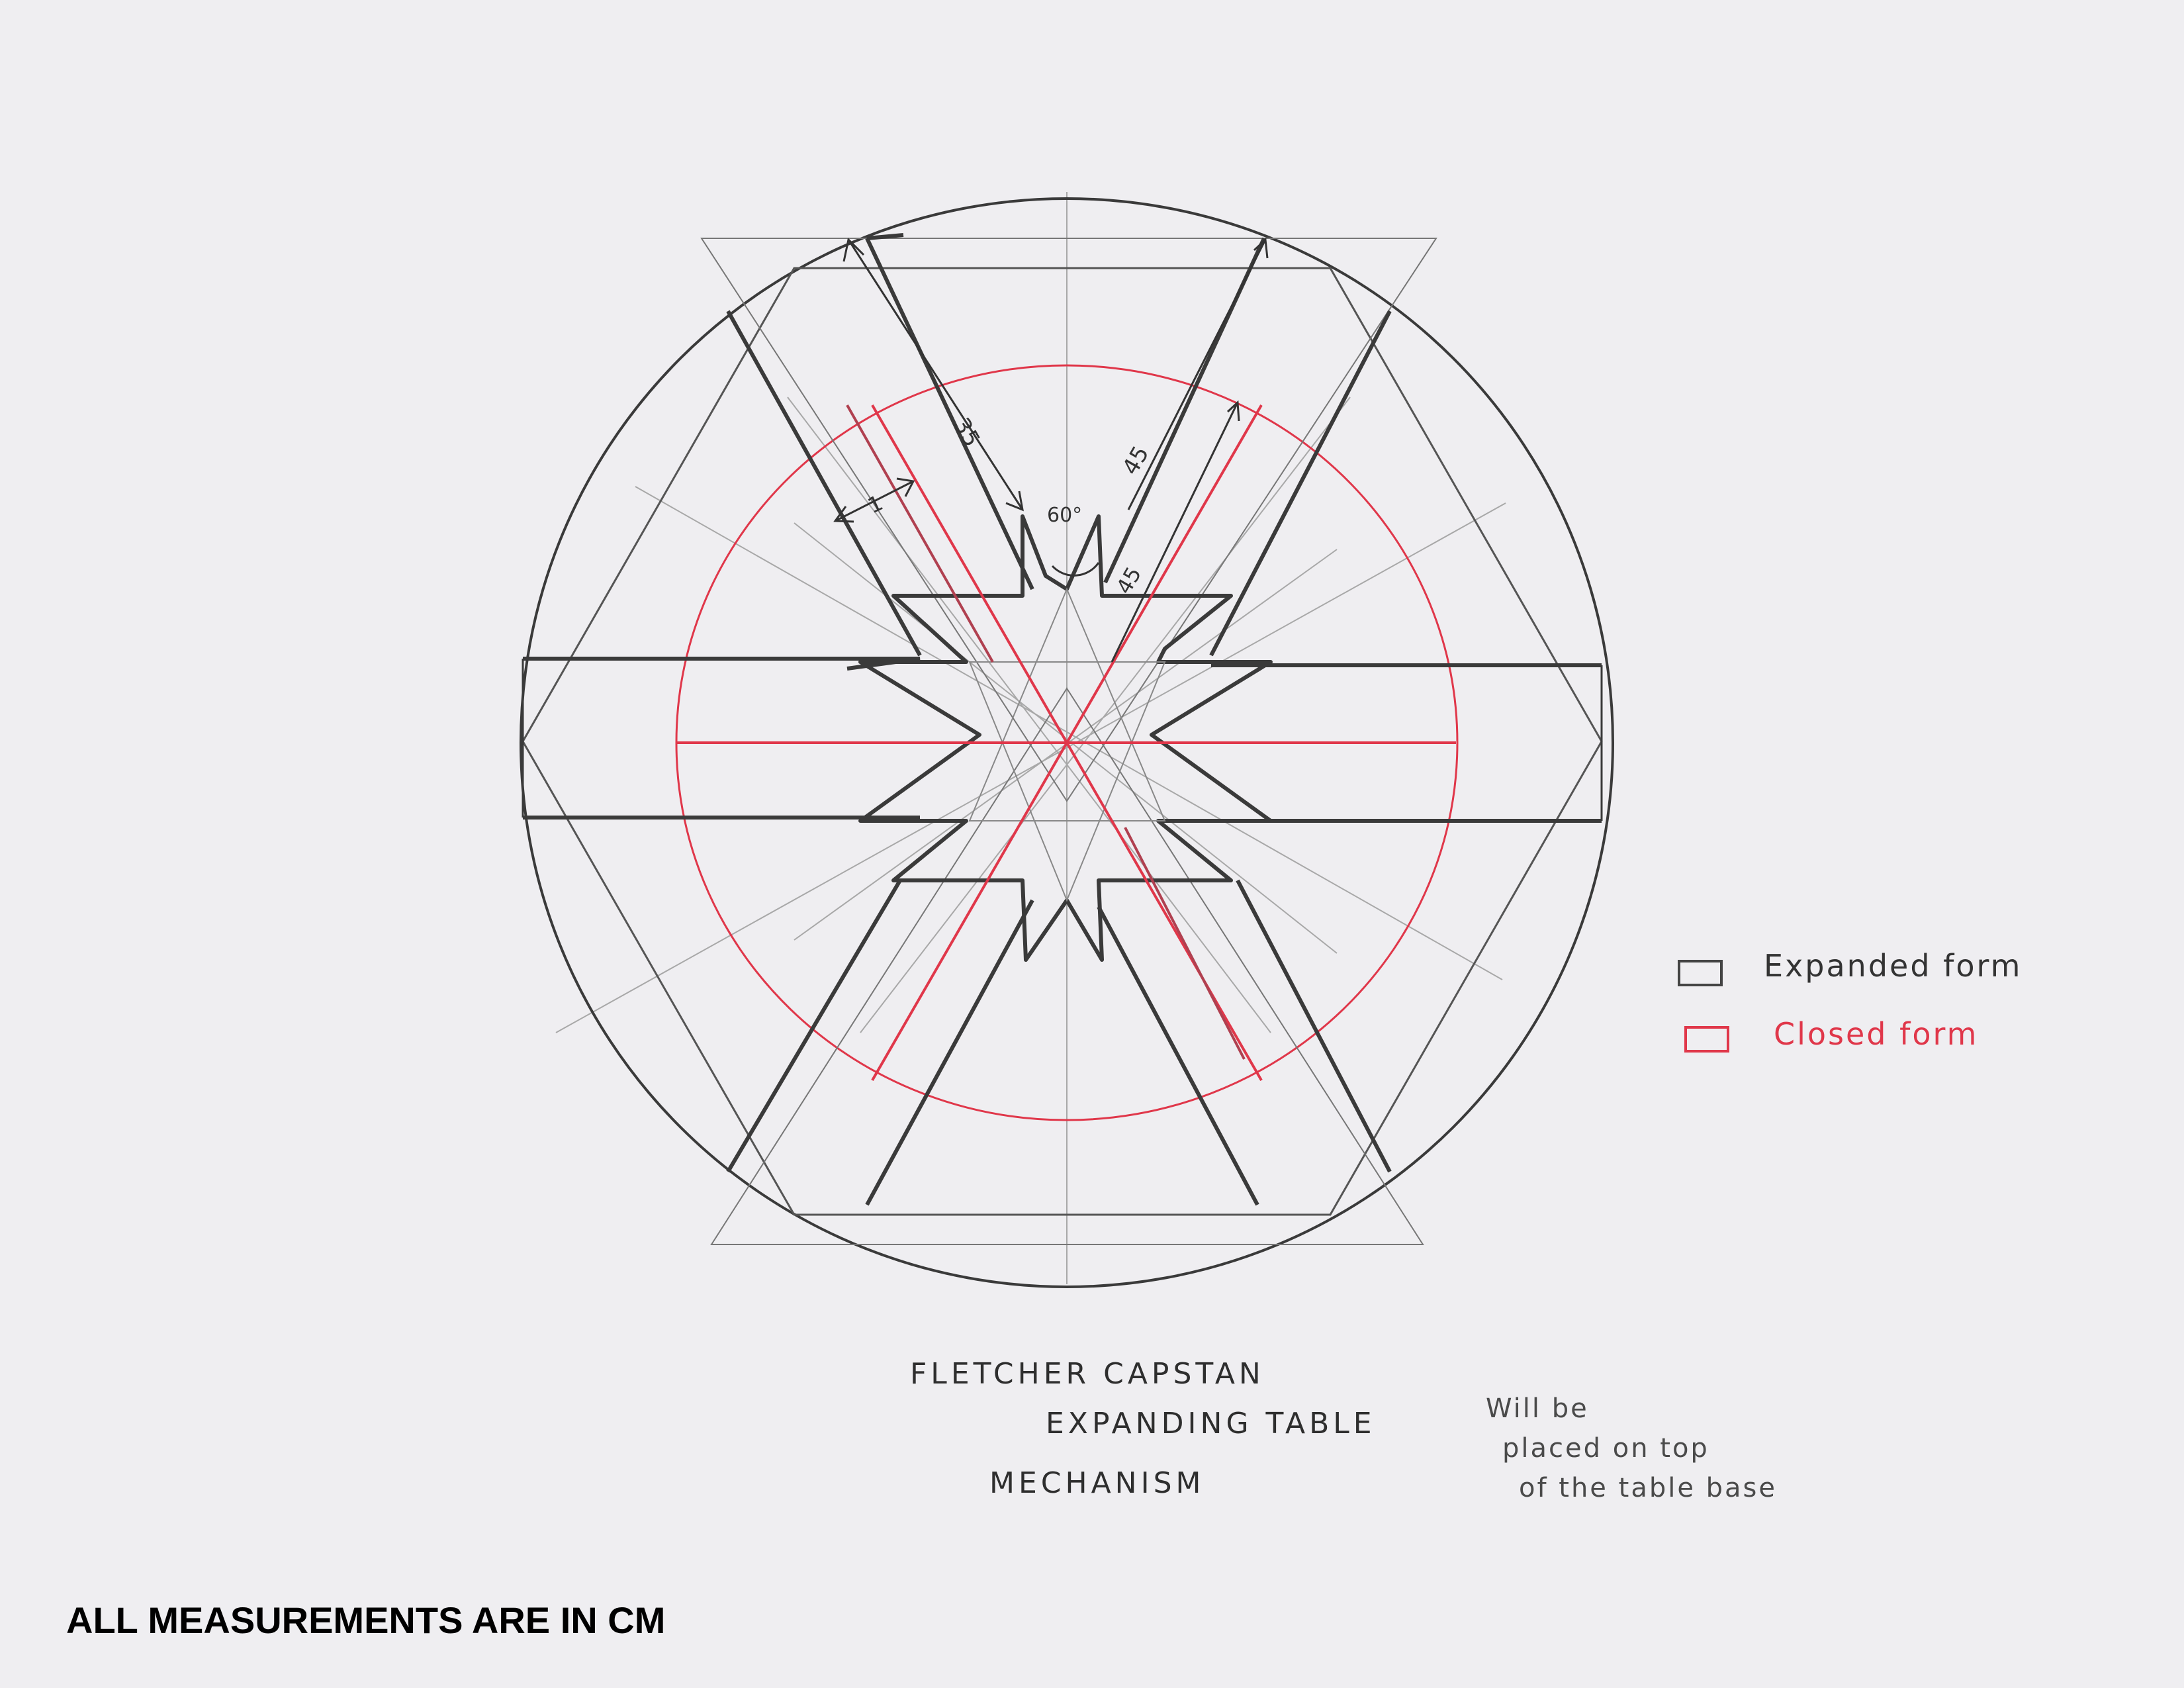 The image size is (2184, 1688). I want to click on note-line-2: placed on top, so click(1605, 1448).